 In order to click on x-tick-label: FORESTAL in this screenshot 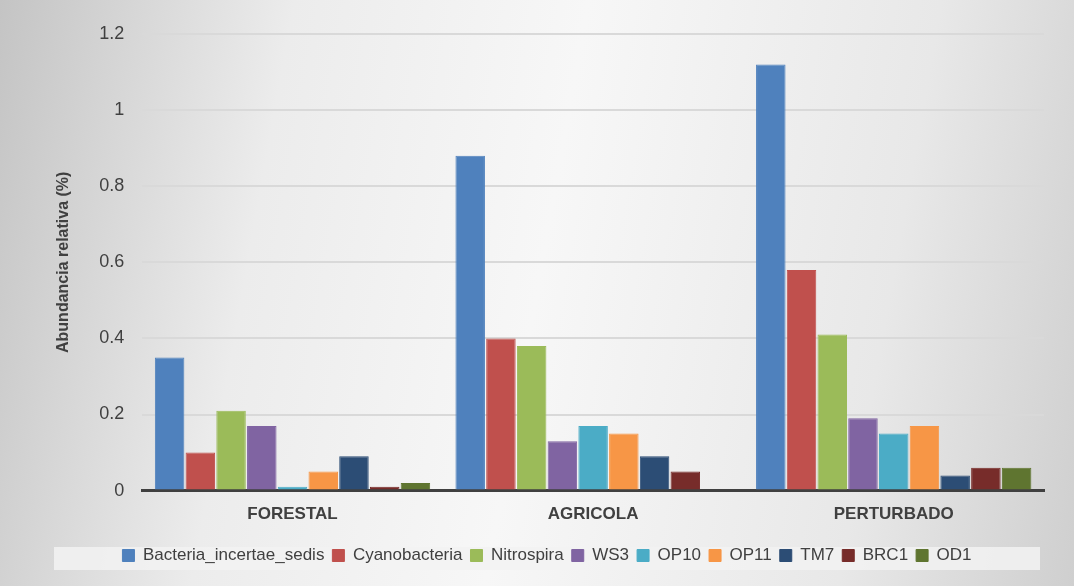, I will do `click(292, 514)`.